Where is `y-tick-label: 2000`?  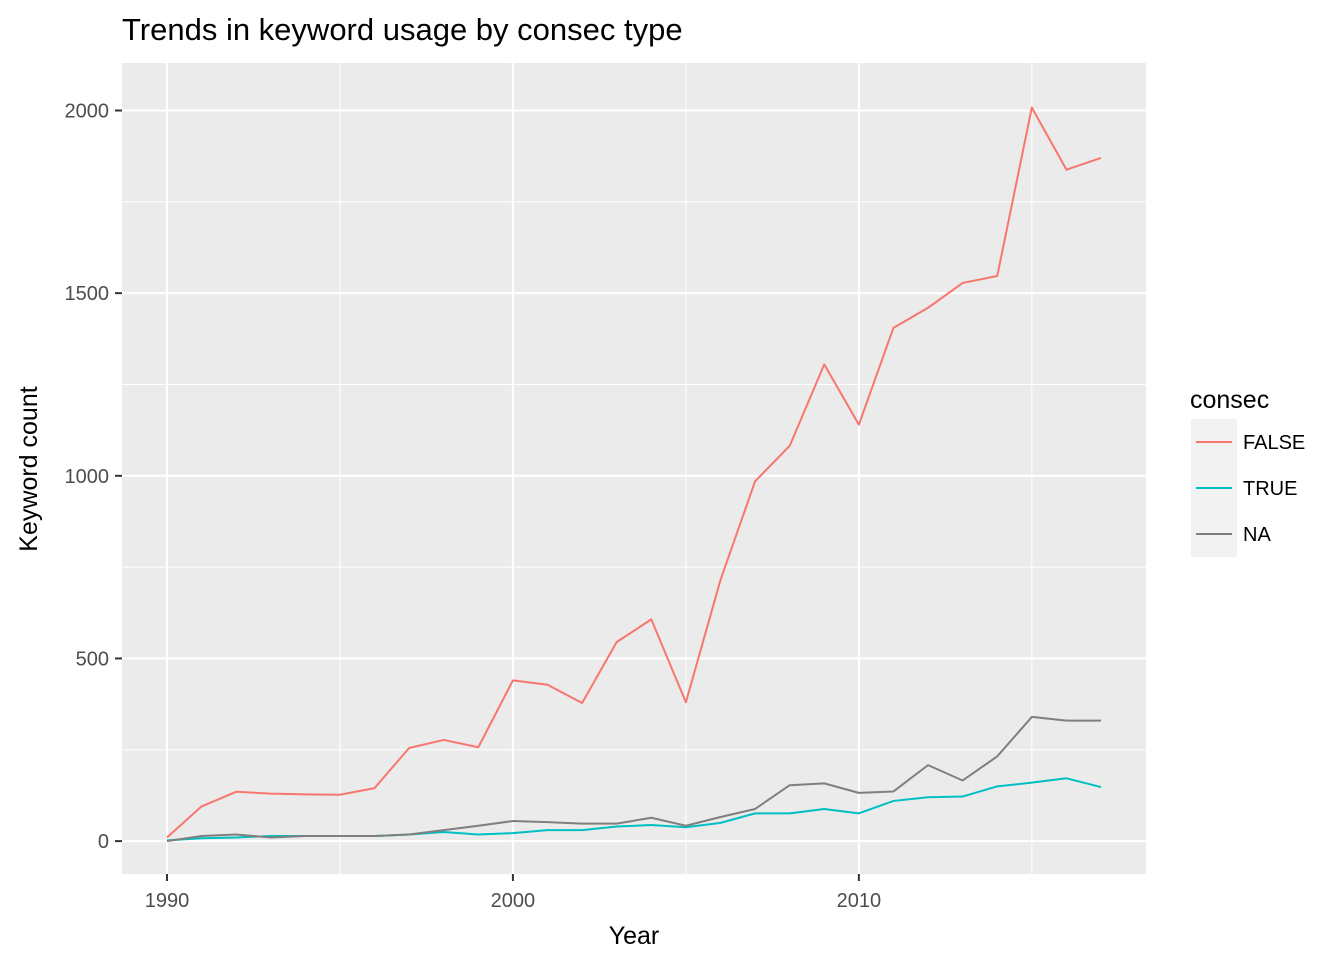 y-tick-label: 2000 is located at coordinates (87, 111).